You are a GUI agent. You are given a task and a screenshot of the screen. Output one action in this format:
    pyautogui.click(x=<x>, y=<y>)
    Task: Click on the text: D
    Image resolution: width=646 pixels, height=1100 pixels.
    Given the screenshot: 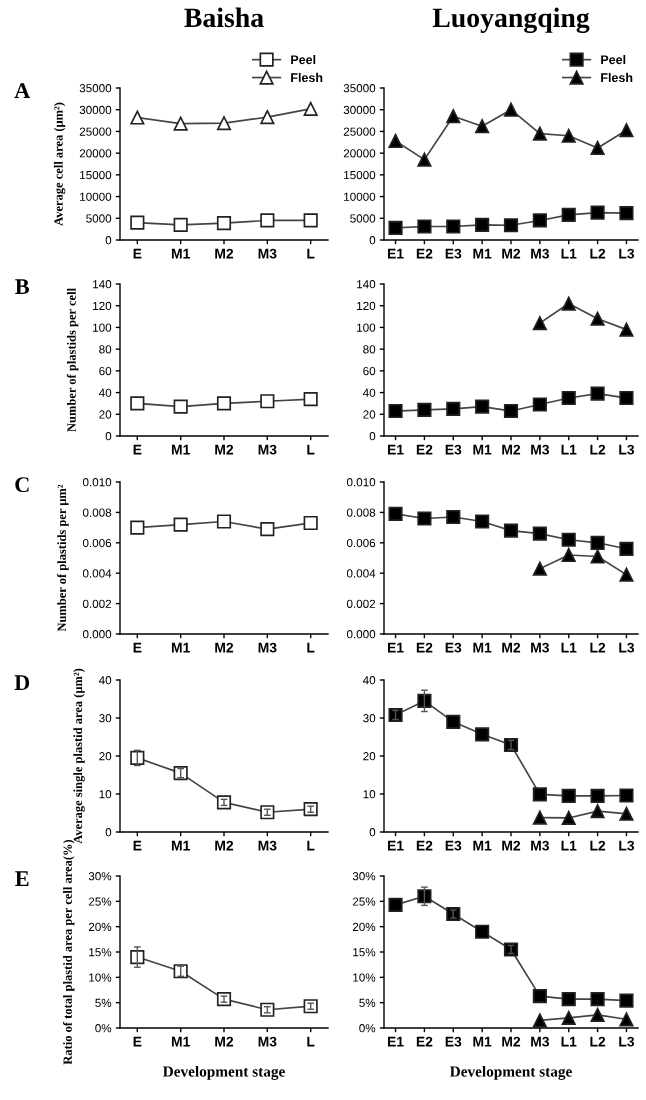 What is the action you would take?
    pyautogui.click(x=22, y=682)
    